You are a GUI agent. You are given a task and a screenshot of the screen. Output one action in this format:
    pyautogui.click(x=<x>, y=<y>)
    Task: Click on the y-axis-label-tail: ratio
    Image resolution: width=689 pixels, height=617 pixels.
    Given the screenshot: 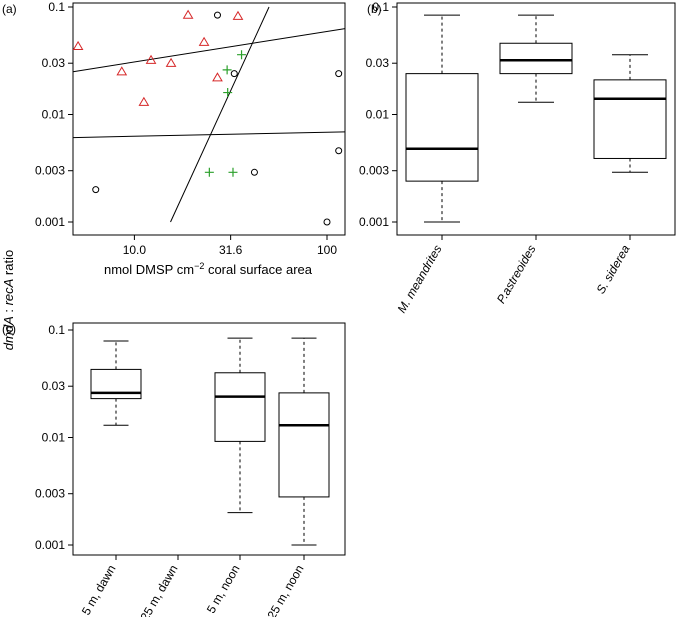 What is the action you would take?
    pyautogui.click(x=8, y=264)
    